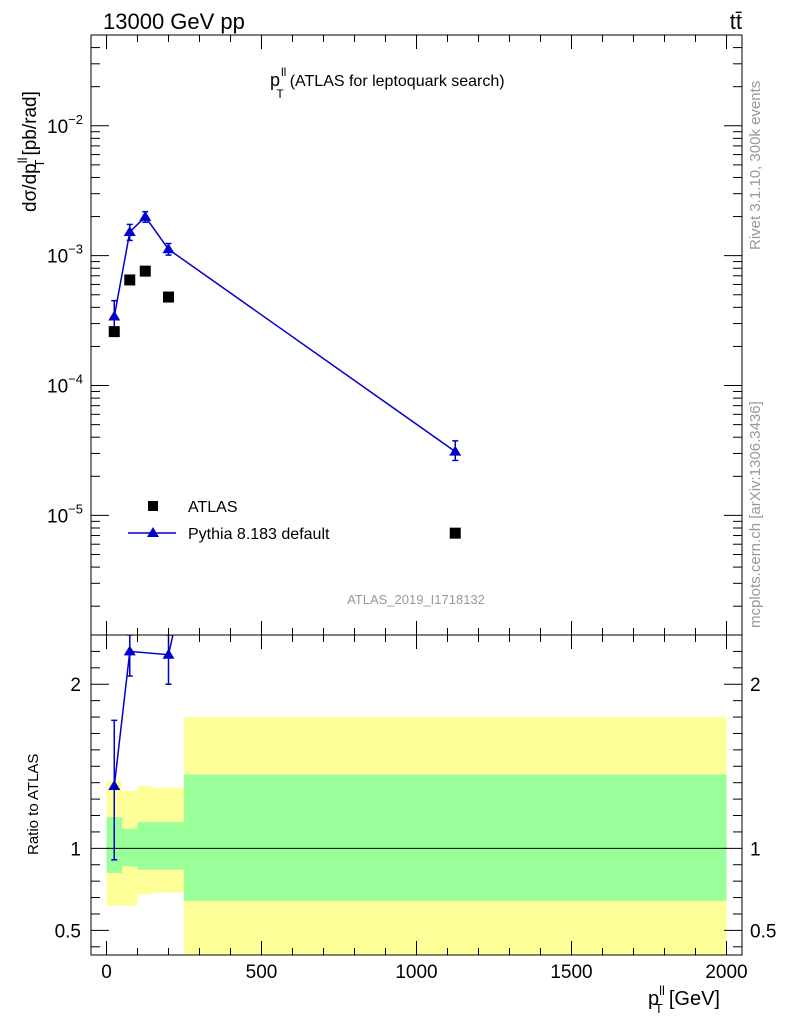  Describe the element at coordinates (153, 532) in the screenshot. I see `legend-pythia-marker` at that location.